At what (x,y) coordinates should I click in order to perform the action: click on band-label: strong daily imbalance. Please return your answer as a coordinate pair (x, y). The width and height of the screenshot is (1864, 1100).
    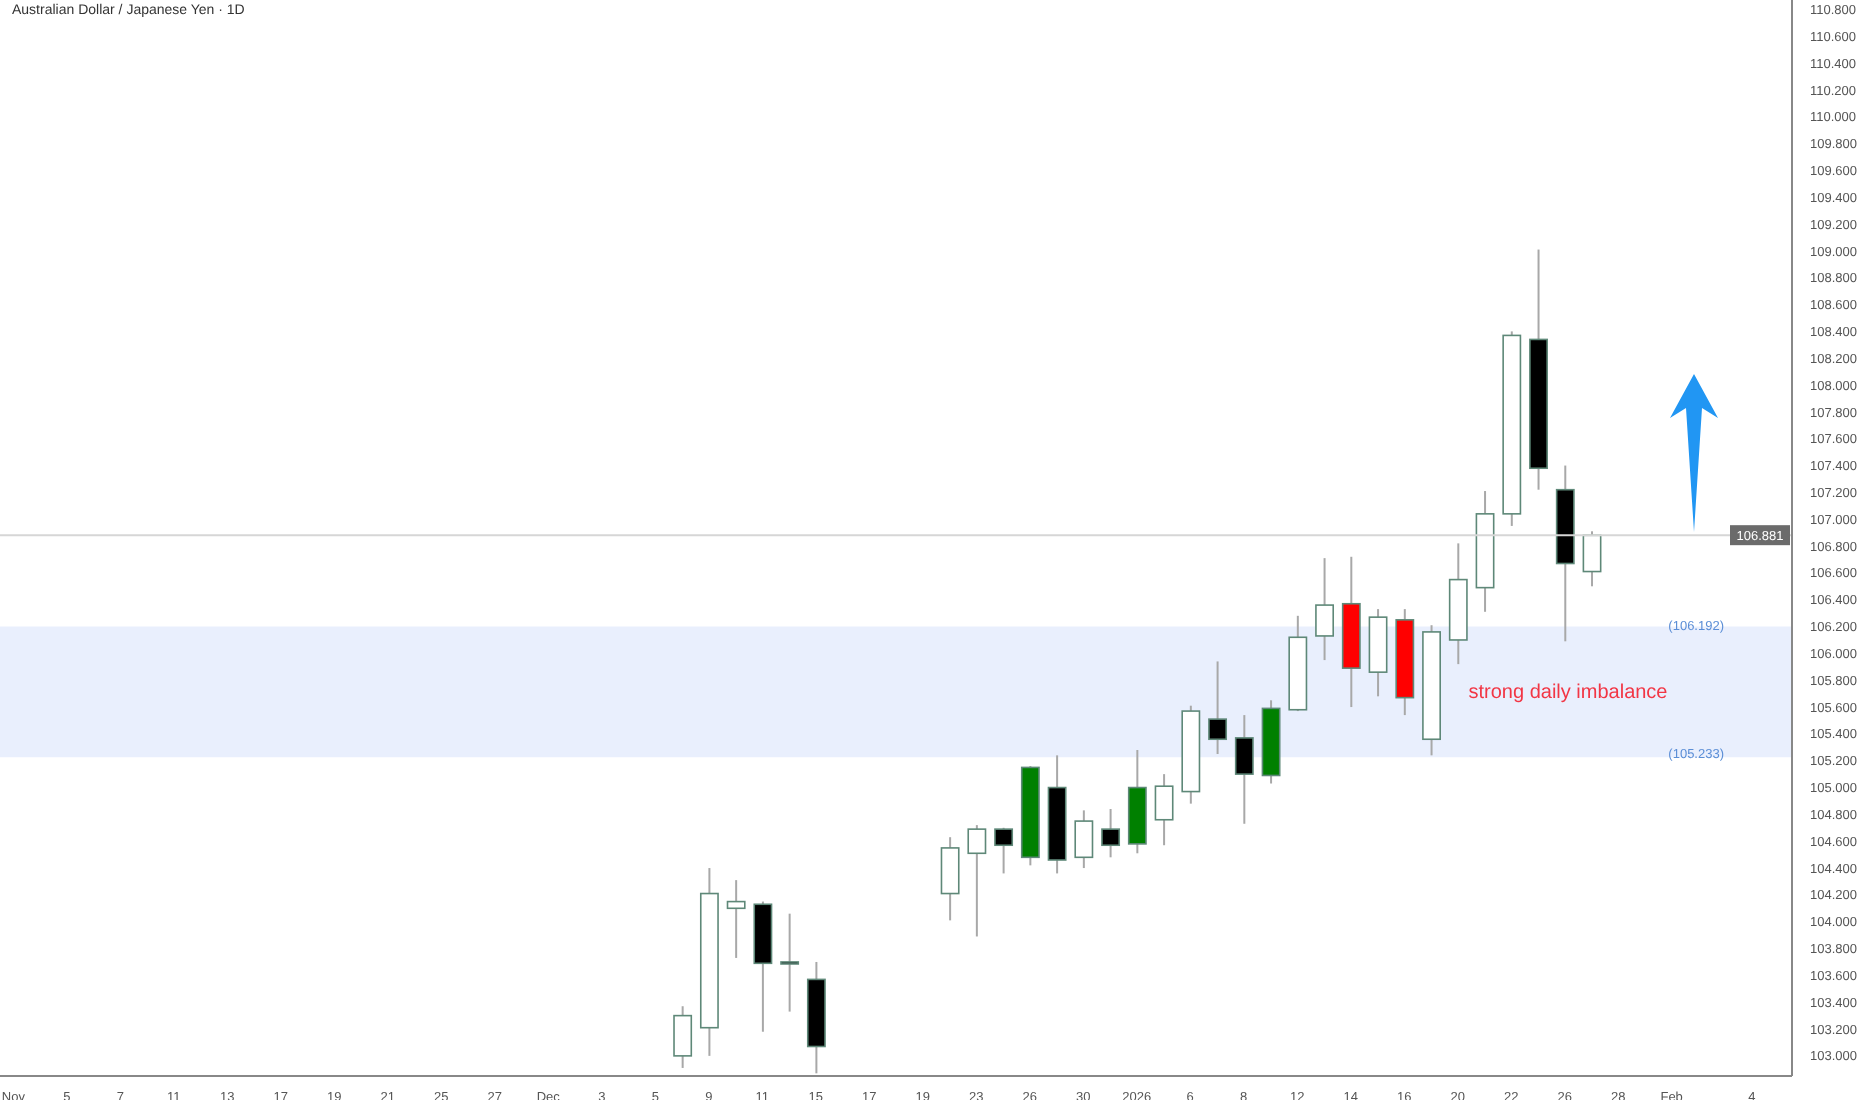
    Looking at the image, I should click on (1568, 692).